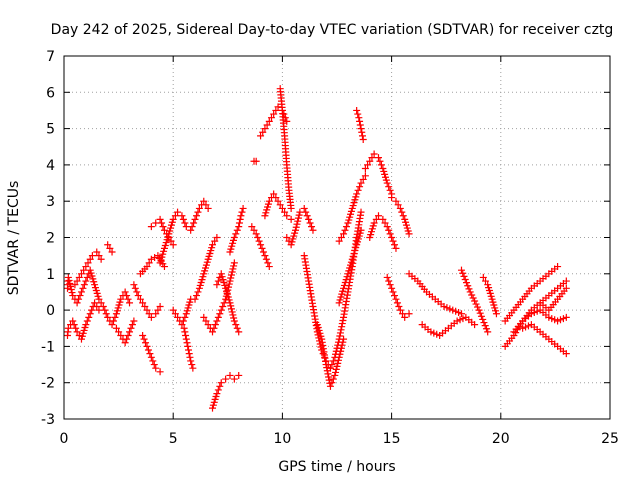 The height and width of the screenshot is (480, 640). Describe the element at coordinates (501, 439) in the screenshot. I see `x-tick-label: 20` at that location.